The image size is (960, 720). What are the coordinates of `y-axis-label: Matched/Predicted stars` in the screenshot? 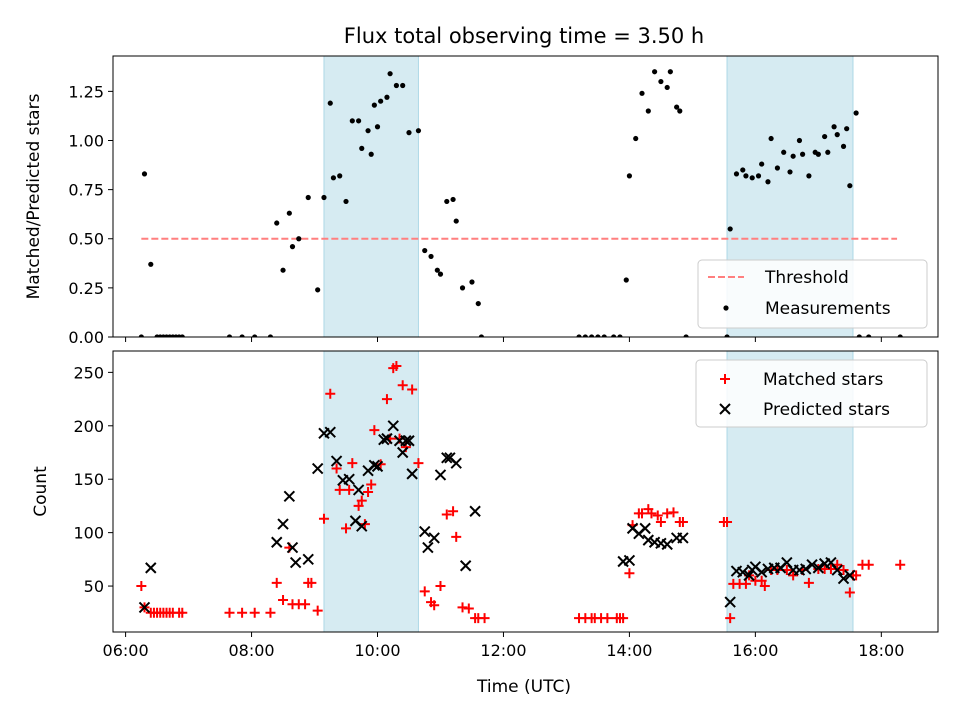 It's located at (34, 196).